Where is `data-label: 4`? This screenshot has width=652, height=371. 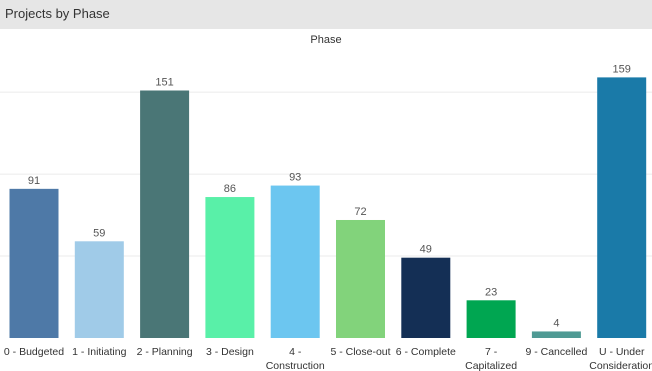
data-label: 4 is located at coordinates (556, 323).